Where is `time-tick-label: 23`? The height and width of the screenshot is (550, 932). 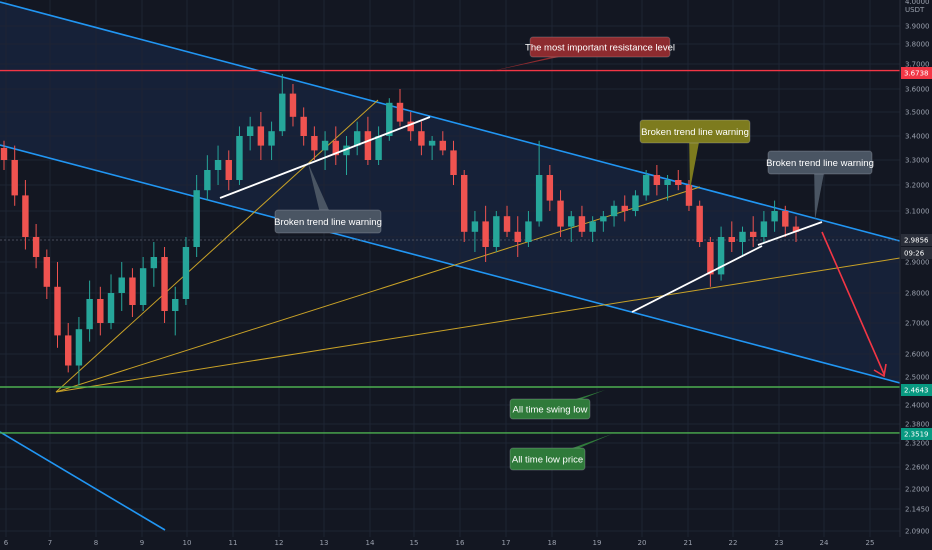 time-tick-label: 23 is located at coordinates (779, 543).